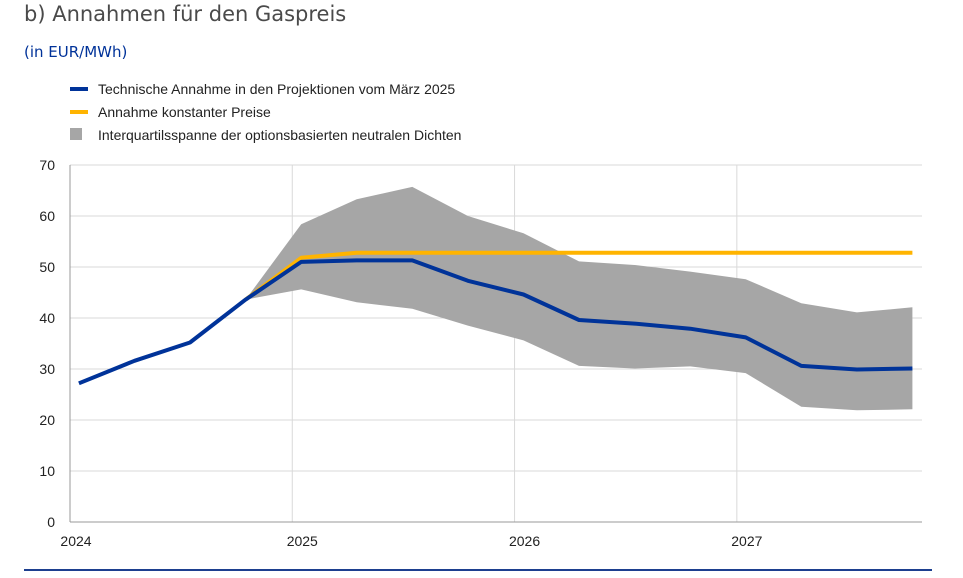 This screenshot has height=578, width=963. Describe the element at coordinates (76, 52) in the screenshot. I see `unit-label: (in EUR/MWh)` at that location.